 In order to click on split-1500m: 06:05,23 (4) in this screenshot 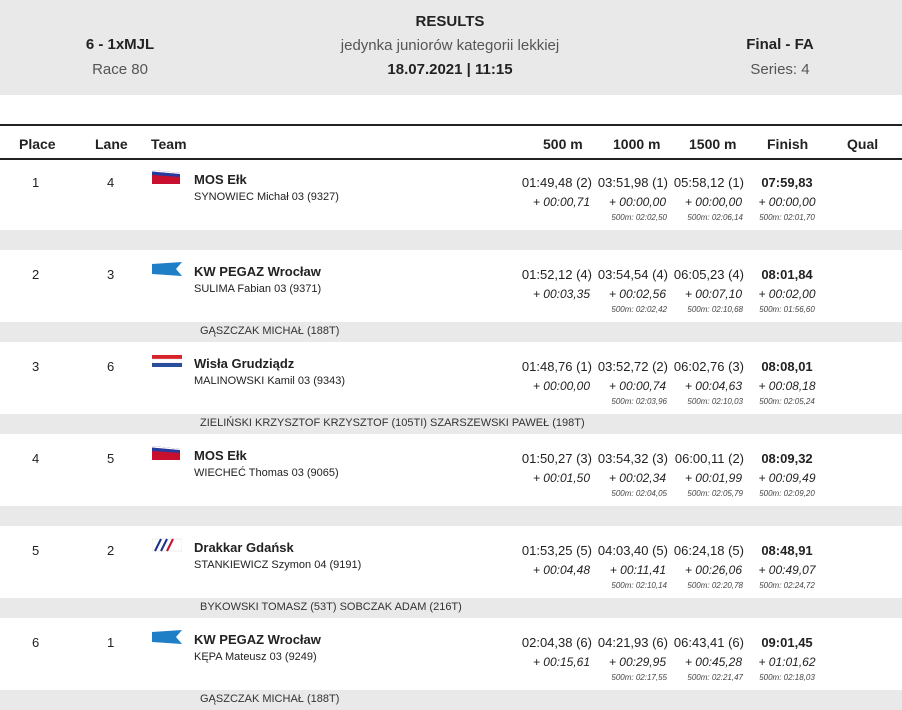, I will do `click(708, 274)`.